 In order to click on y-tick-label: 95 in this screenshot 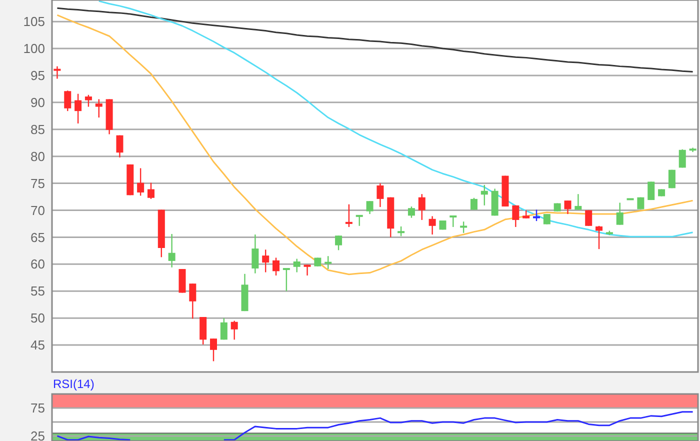, I will do `click(37, 76)`.